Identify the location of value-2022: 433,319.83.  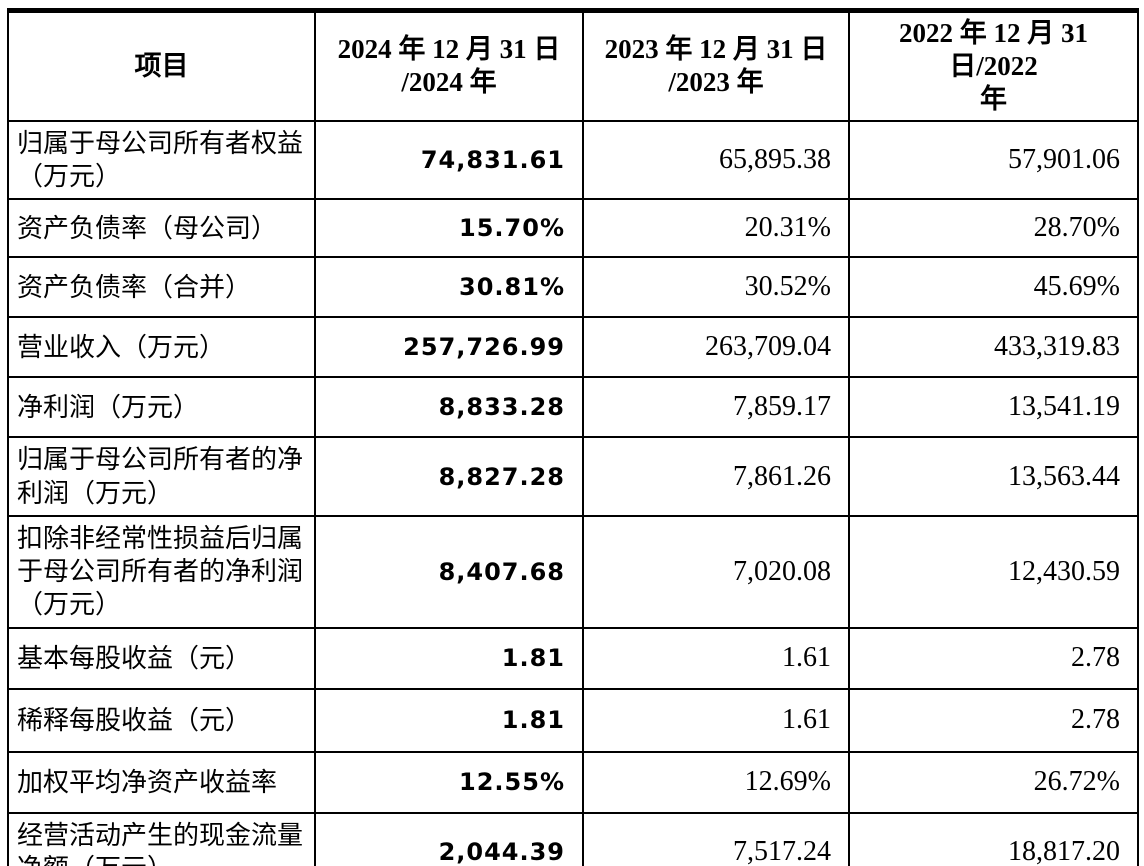
(993, 347).